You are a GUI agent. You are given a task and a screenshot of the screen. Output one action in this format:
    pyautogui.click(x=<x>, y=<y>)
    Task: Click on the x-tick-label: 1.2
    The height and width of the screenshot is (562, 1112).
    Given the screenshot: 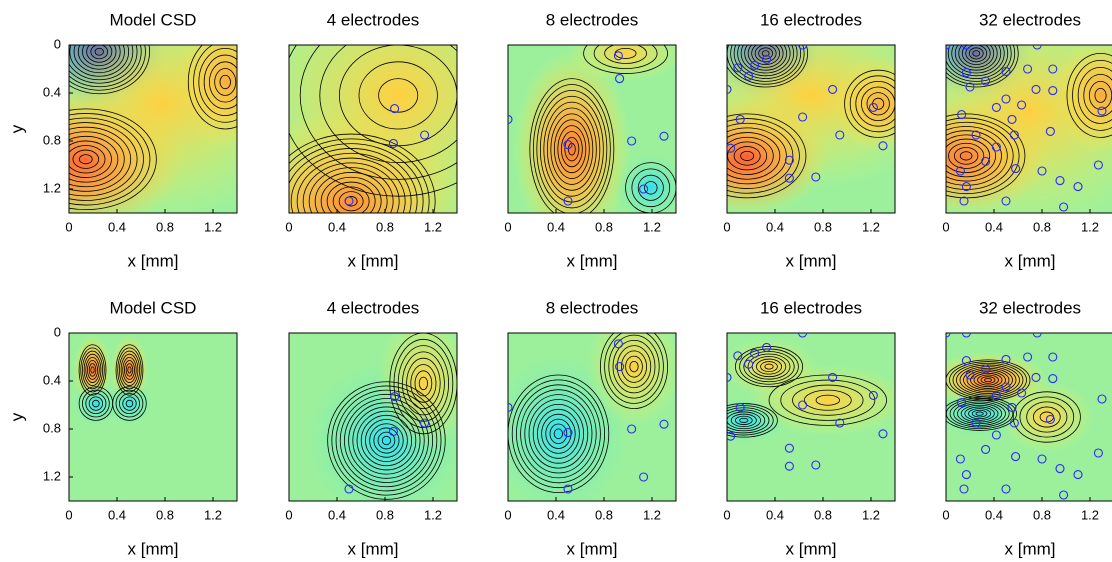 What is the action you would take?
    pyautogui.click(x=871, y=514)
    